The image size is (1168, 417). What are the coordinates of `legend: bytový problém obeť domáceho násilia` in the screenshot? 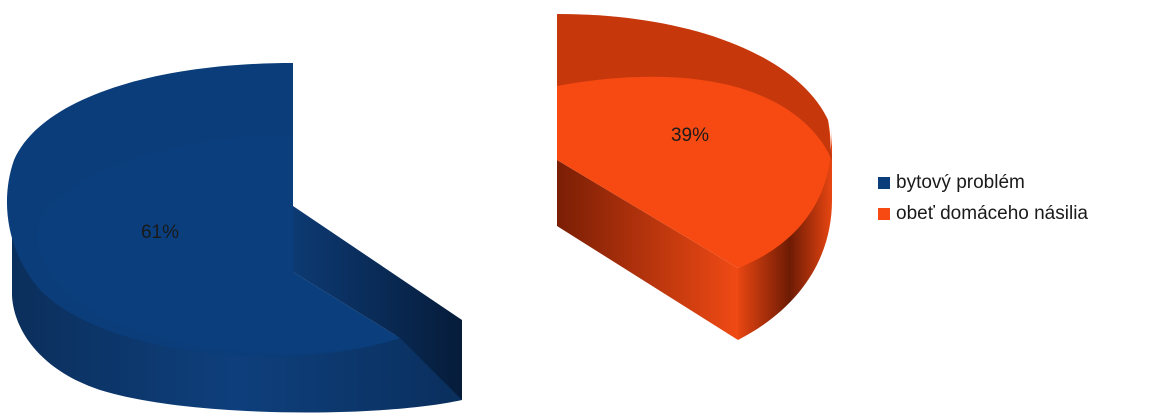 It's located at (983, 198).